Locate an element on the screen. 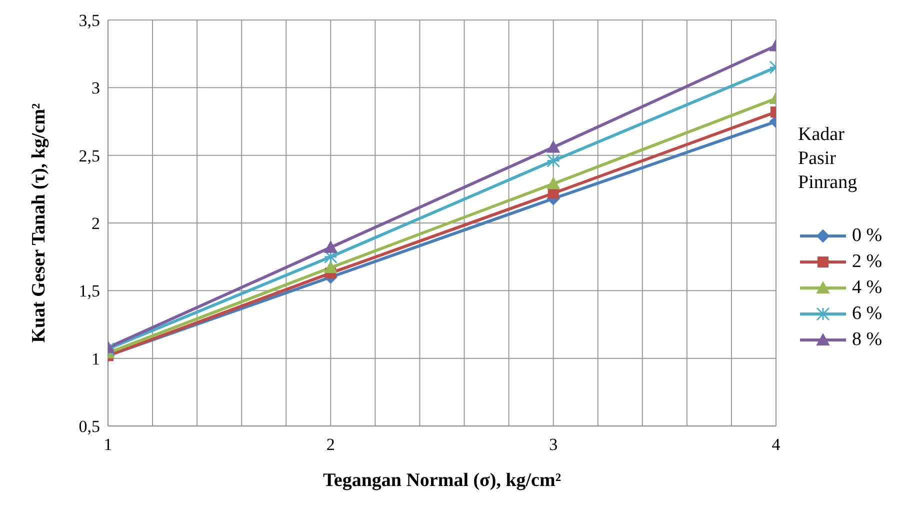  y-tick-label: 3,5 is located at coordinates (89, 20).